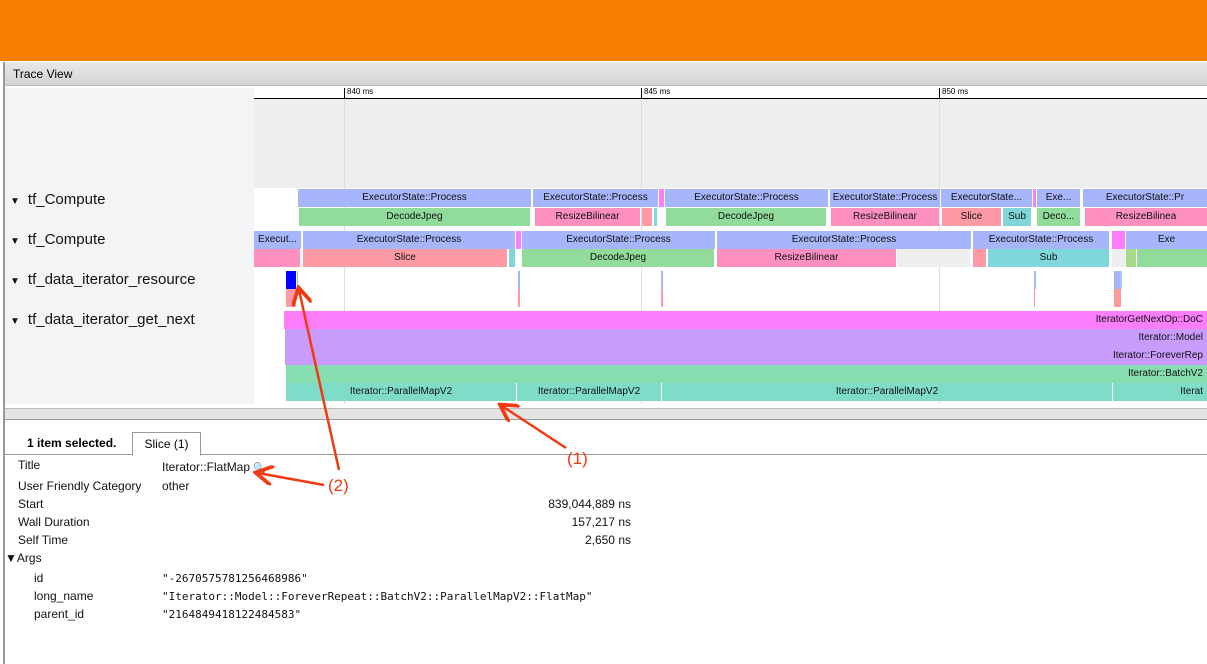 Image resolution: width=1207 pixels, height=664 pixels. Describe the element at coordinates (232, 614) in the screenshot. I see `arg-value: "2164849418122484583"` at that location.